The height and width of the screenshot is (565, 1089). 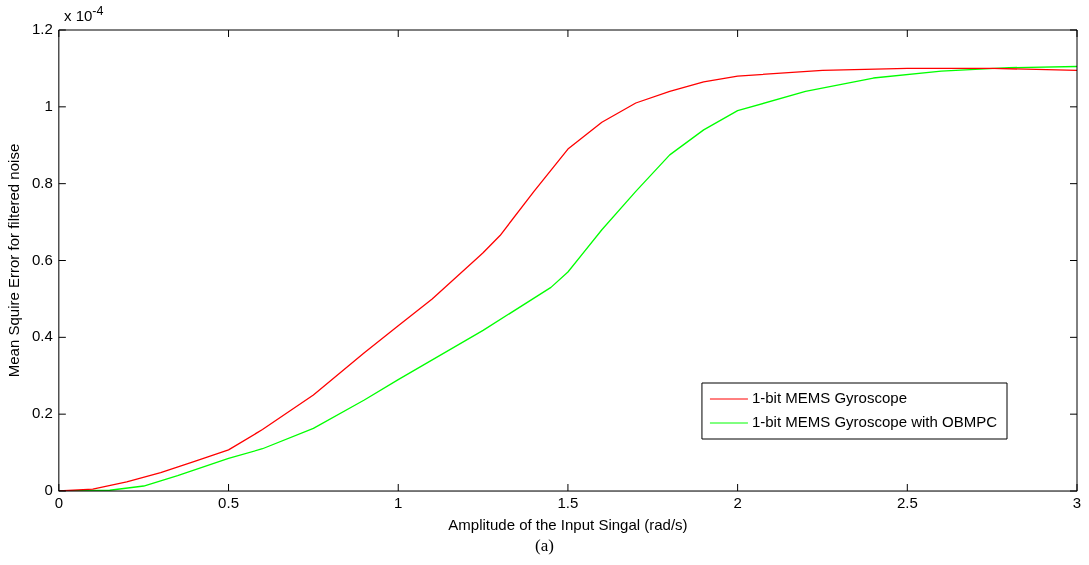 I want to click on x-tick-label: 2.5, so click(x=907, y=503).